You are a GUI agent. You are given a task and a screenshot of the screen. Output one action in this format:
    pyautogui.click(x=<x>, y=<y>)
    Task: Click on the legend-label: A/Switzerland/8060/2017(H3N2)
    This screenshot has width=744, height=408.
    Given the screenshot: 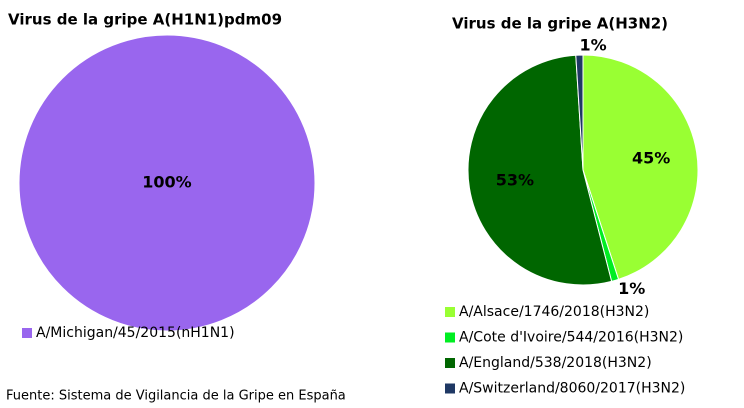 What is the action you would take?
    pyautogui.click(x=572, y=389)
    